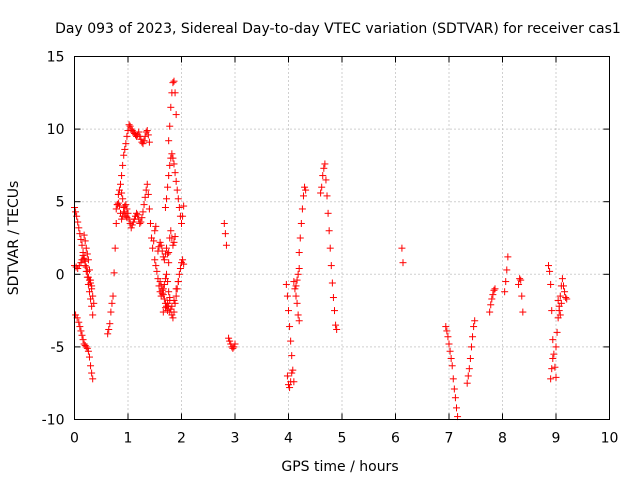  Describe the element at coordinates (610, 439) in the screenshot. I see `x-tick-label: 10` at that location.